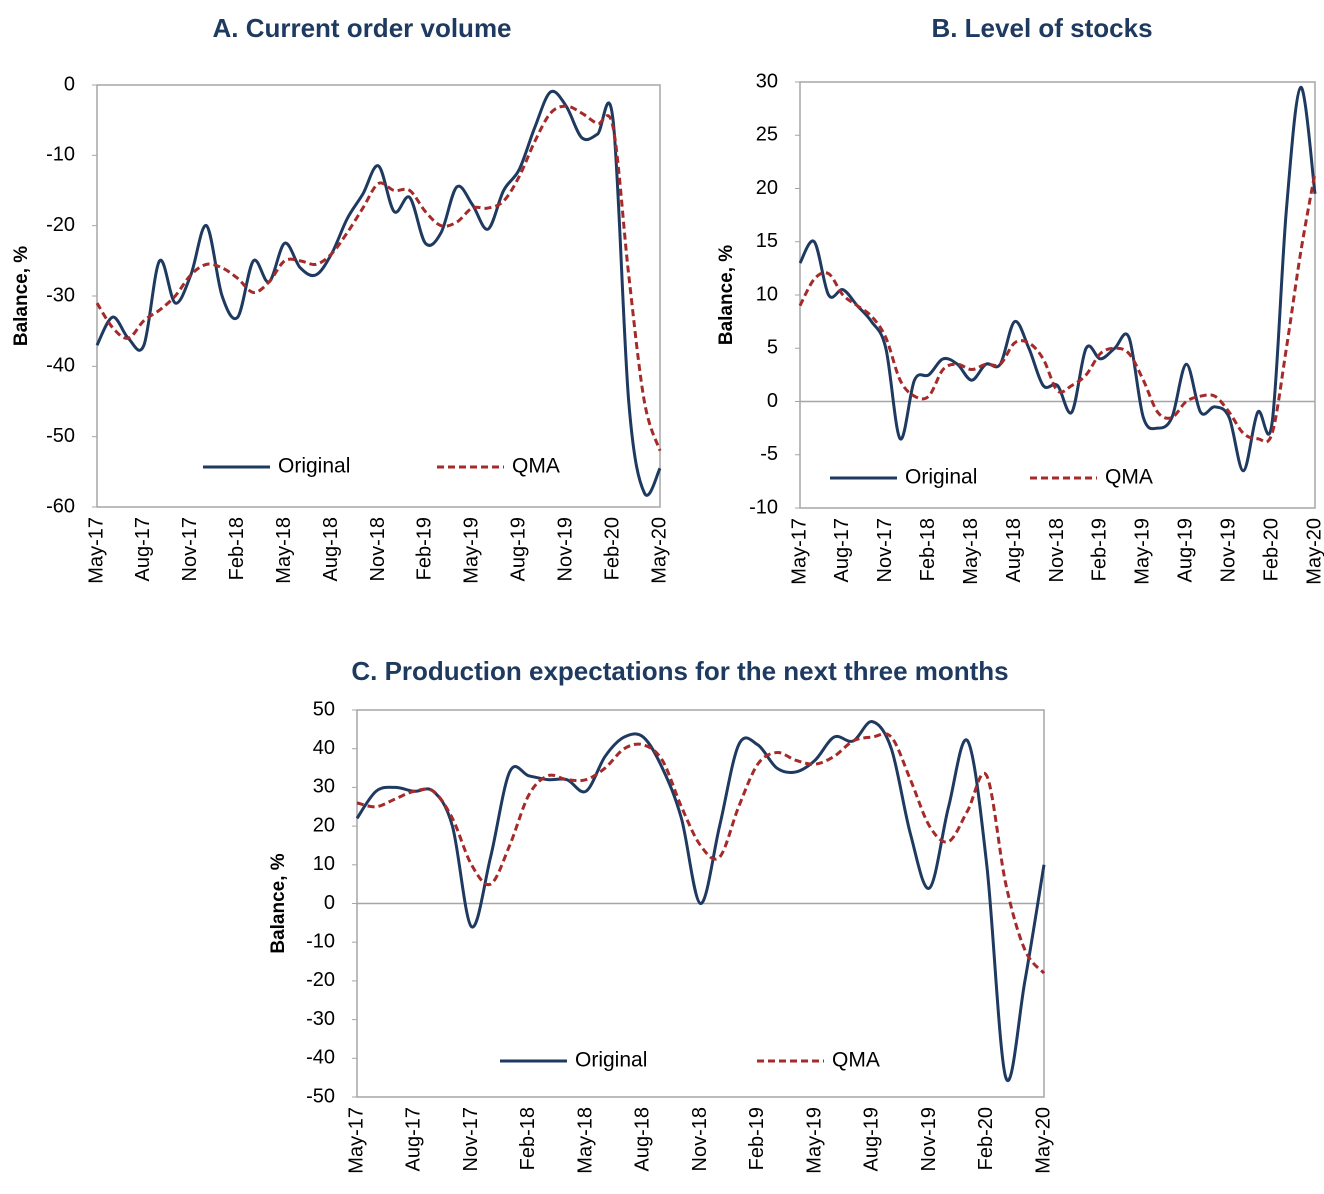  Describe the element at coordinates (324, 748) in the screenshot. I see `y-tick-label: 40` at that location.